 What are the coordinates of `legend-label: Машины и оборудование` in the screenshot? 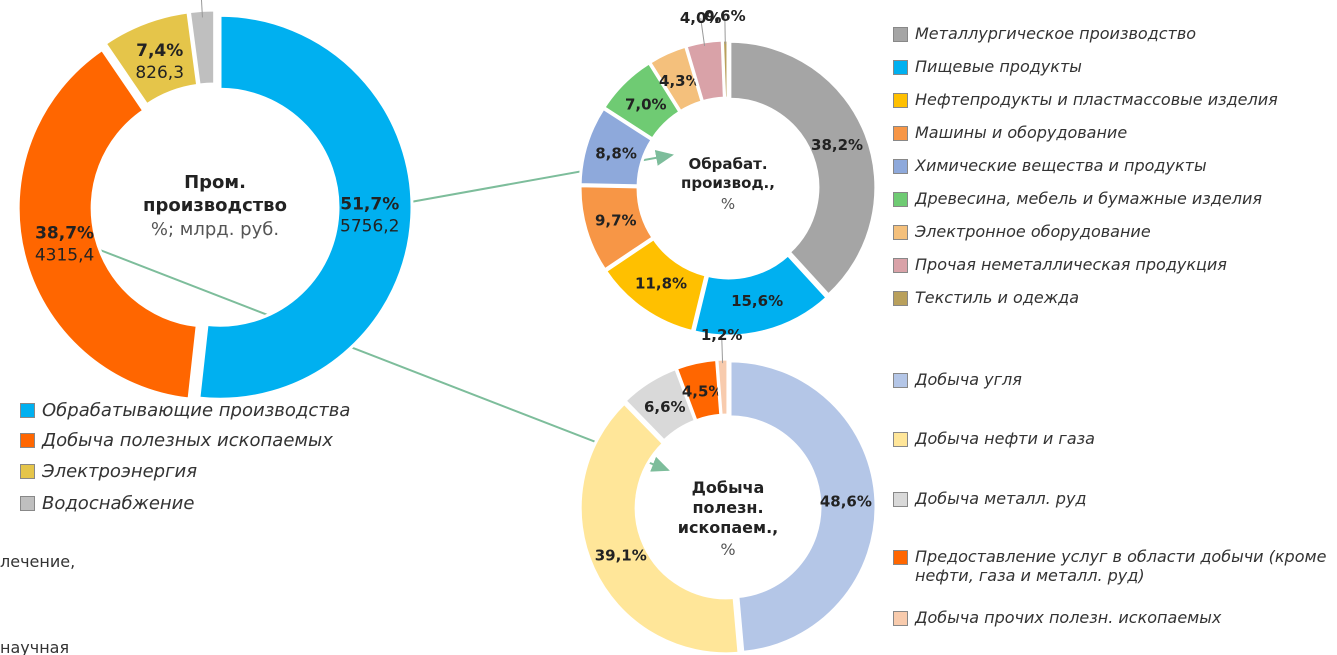 It's located at (1021, 132).